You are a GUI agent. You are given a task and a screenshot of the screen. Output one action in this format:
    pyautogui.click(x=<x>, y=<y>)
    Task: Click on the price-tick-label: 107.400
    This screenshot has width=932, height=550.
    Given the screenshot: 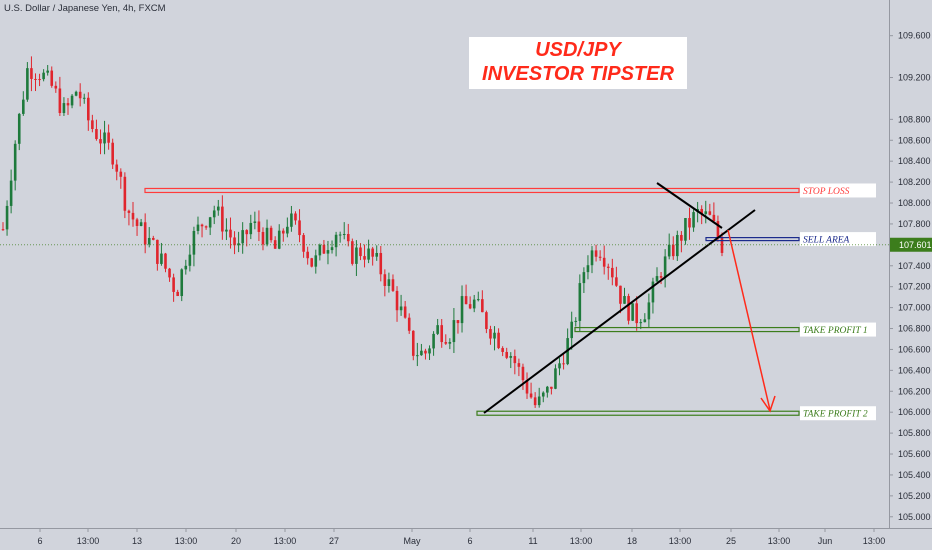 What is the action you would take?
    pyautogui.click(x=914, y=266)
    